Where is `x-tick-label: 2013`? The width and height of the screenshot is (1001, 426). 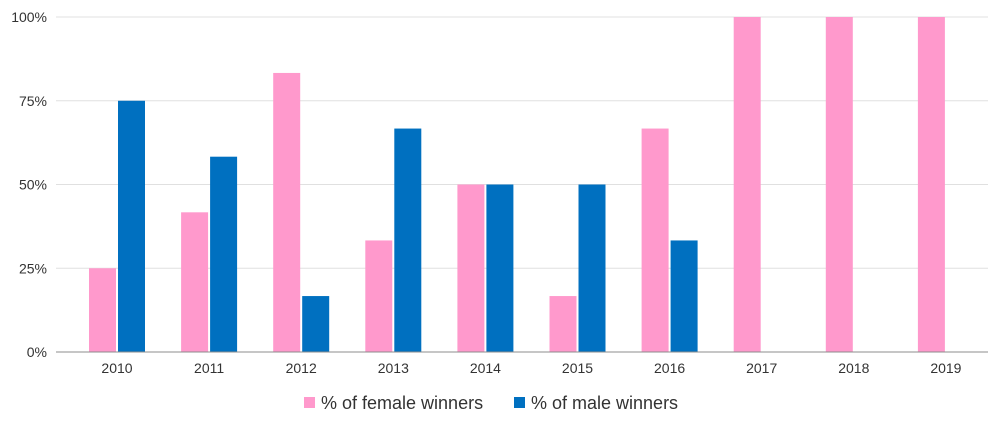 x-tick-label: 2013 is located at coordinates (393, 368).